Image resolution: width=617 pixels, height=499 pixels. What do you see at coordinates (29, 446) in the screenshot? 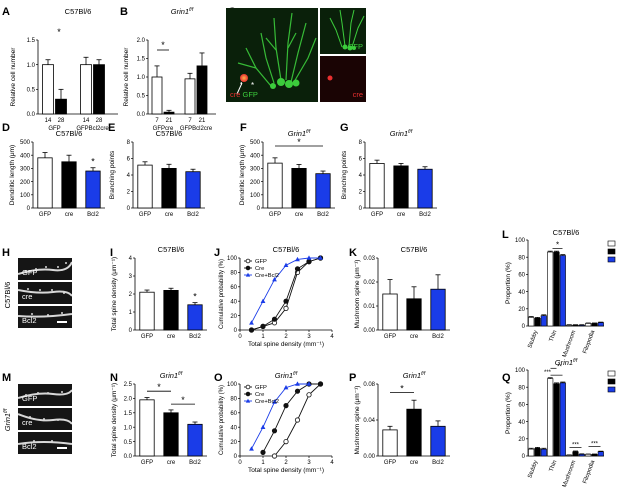
I see `m-bcl2-label: Bcl2` at bounding box center [29, 446].